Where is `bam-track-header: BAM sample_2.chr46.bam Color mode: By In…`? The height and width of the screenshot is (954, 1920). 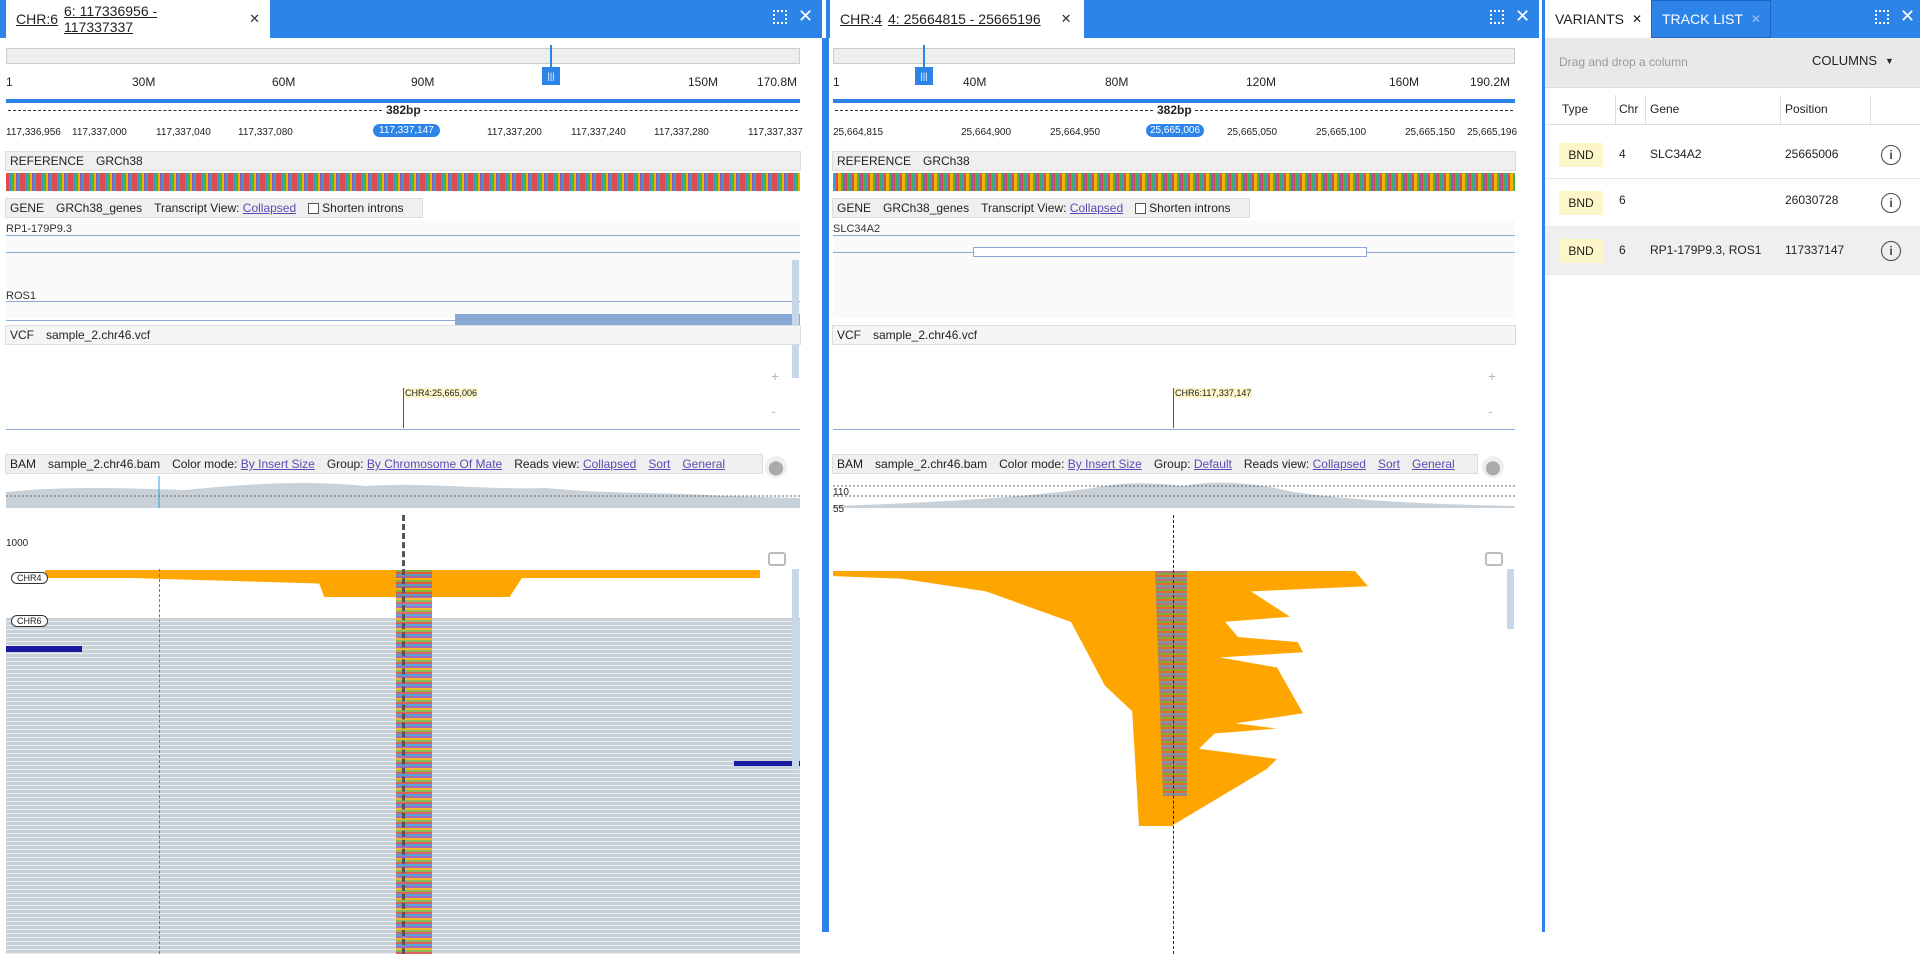 bam-track-header: BAM sample_2.chr46.bam Color mode: By In… is located at coordinates (384, 464).